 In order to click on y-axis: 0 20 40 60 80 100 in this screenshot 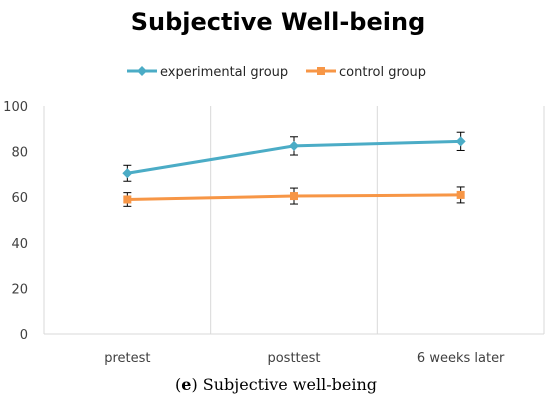, I will do `click(15, 221)`.